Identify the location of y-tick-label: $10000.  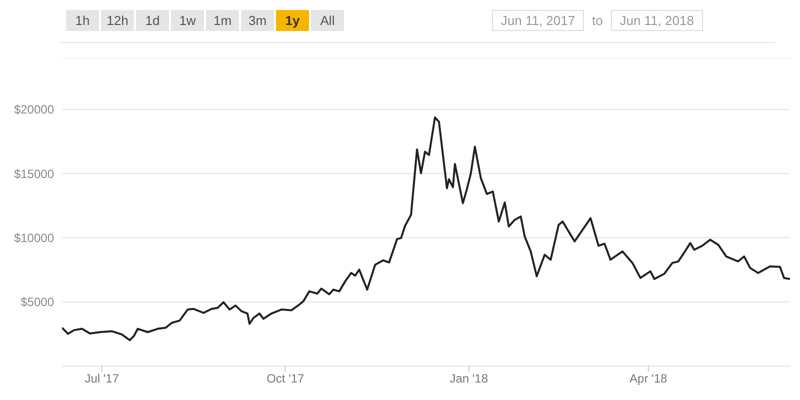
(34, 237).